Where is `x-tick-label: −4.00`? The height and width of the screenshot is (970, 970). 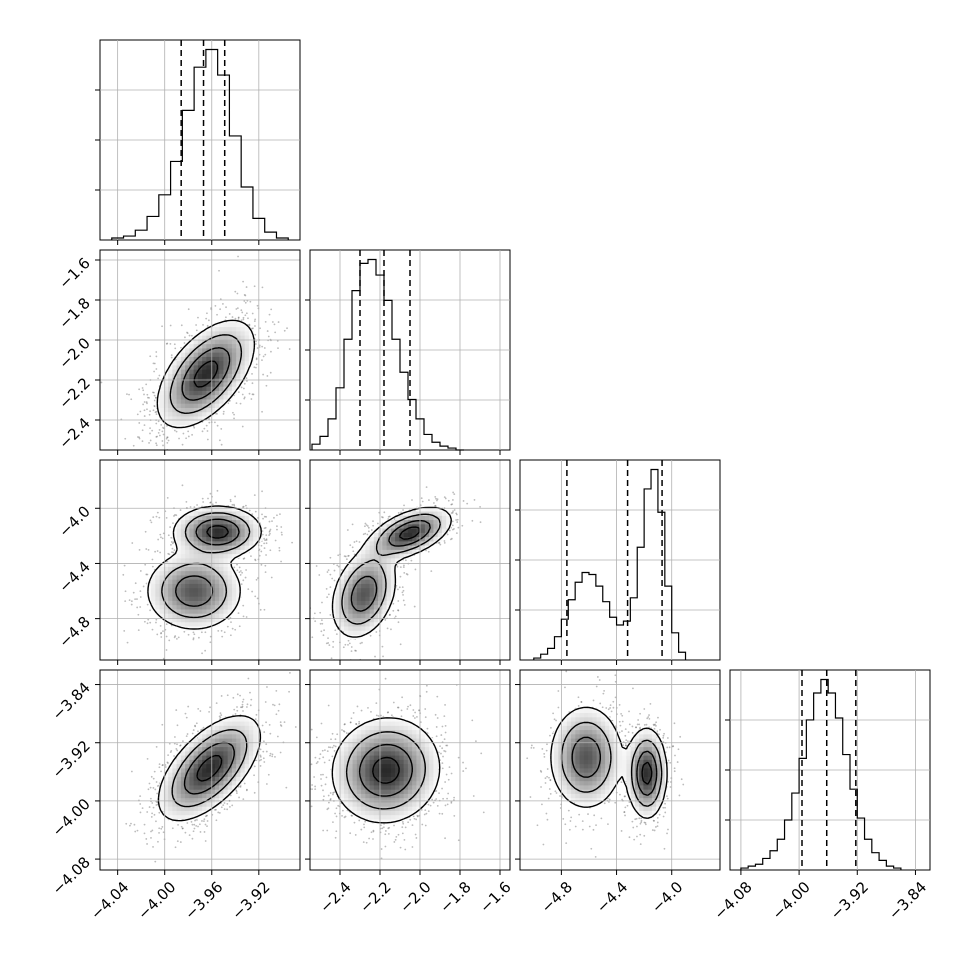 x-tick-label: −4.00 is located at coordinates (791, 900).